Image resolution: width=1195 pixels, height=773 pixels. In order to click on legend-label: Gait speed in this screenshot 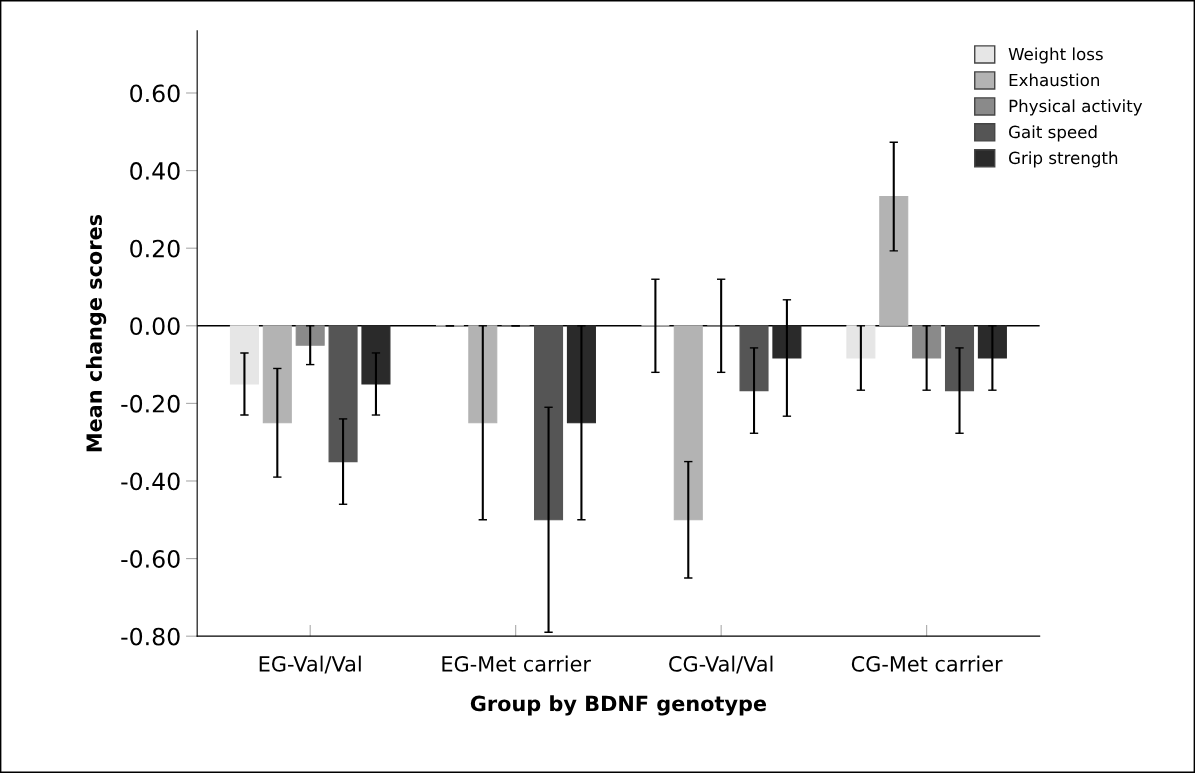, I will do `click(1053, 133)`.